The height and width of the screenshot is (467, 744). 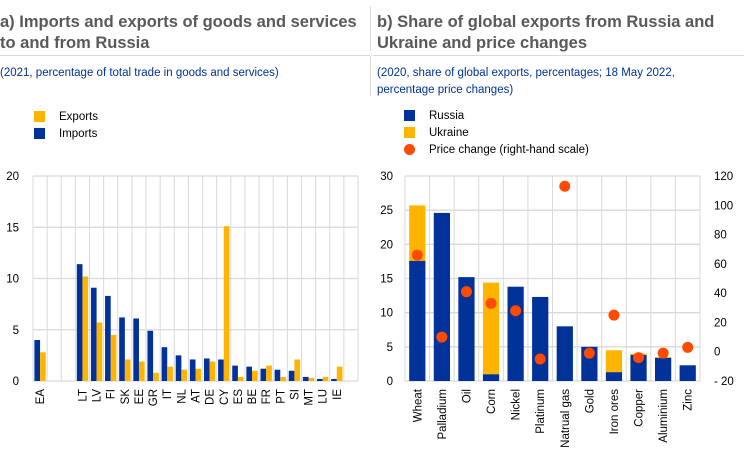 I want to click on bar-exports-PT, so click(x=283, y=378).